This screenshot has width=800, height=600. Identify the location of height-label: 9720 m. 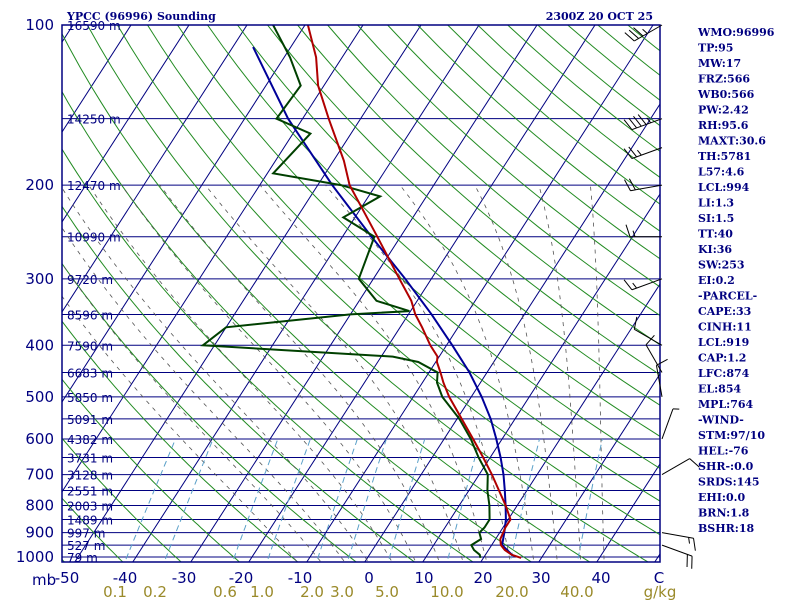
(90, 280).